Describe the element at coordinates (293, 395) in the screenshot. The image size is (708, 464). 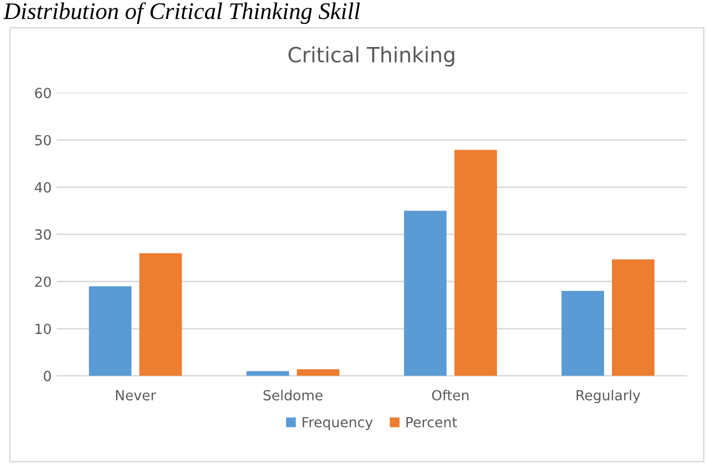
I see `x-tick-label: Seldome` at that location.